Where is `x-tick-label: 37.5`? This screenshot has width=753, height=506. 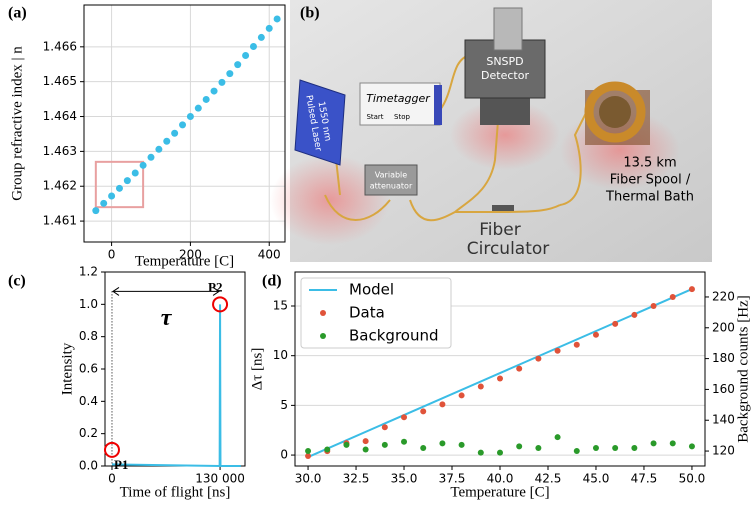
x-tick-label: 37.5 is located at coordinates (452, 479).